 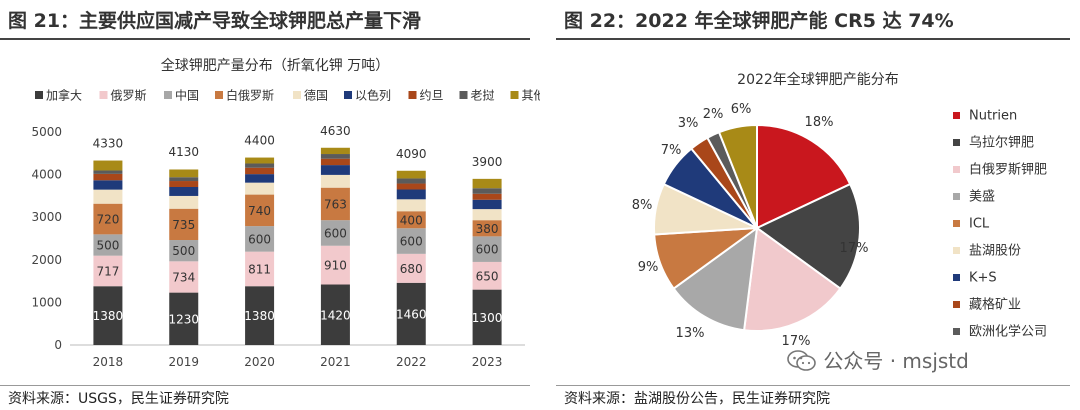 I want to click on pie-slice-label: 17%, so click(x=796, y=341).